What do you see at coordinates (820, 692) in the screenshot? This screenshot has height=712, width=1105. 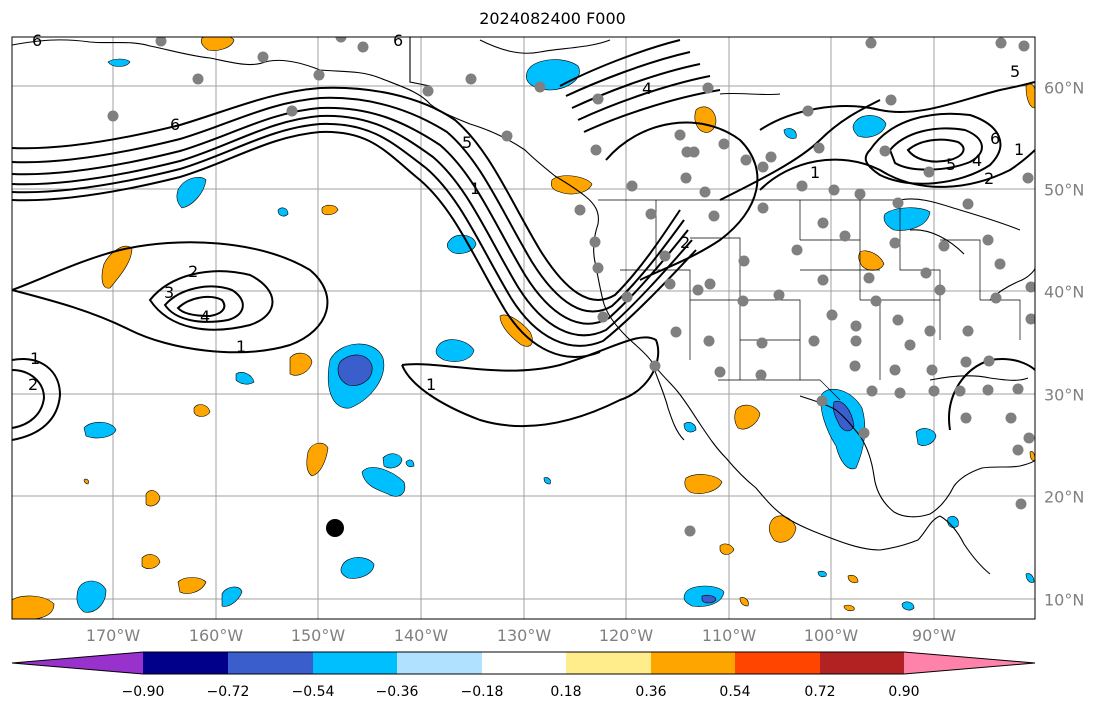 I see `colorbar-tick: 0.72` at bounding box center [820, 692].